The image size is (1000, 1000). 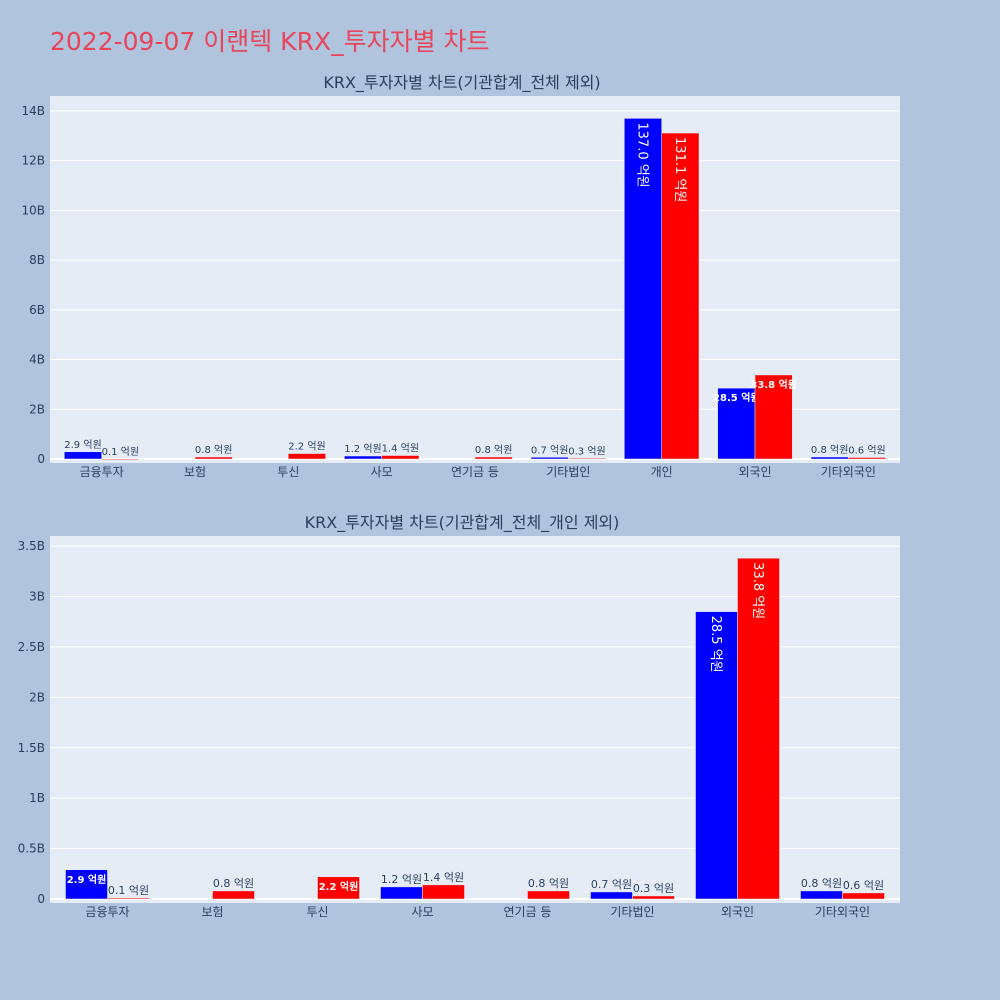 What do you see at coordinates (33, 111) in the screenshot?
I see `y-tick-label: 14B` at bounding box center [33, 111].